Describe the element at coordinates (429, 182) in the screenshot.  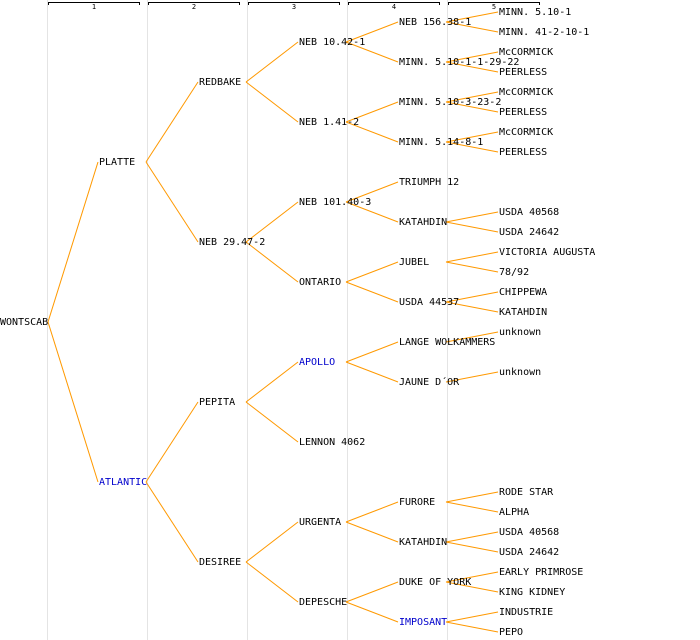
I see `node-label: TRIUMPH 12` at that location.